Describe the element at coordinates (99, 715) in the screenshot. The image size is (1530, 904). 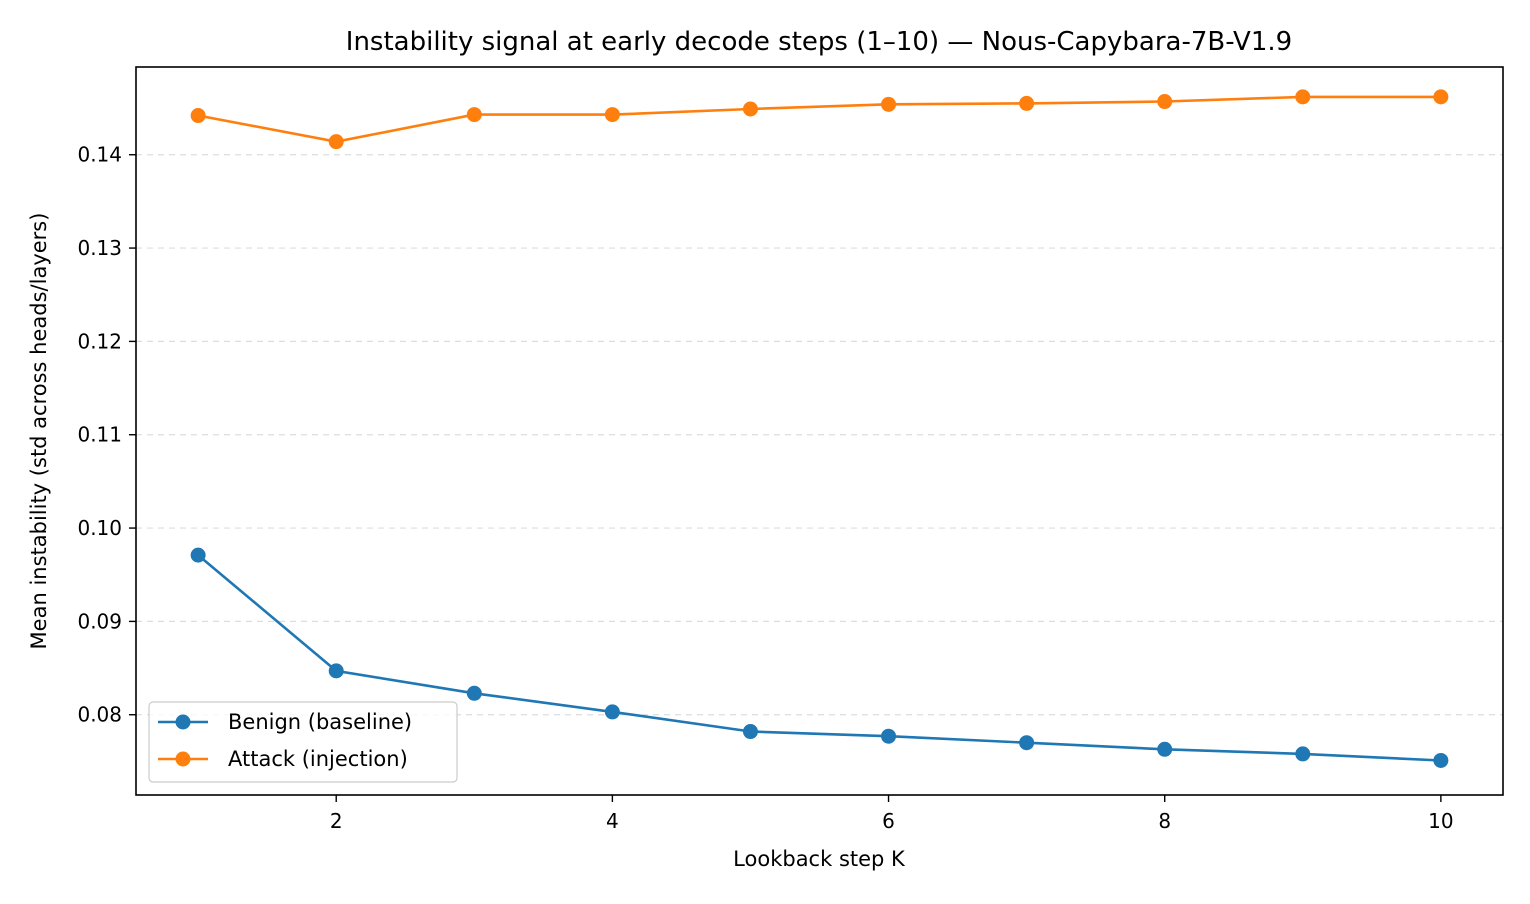
I see `y-tick-label: 0.08` at that location.